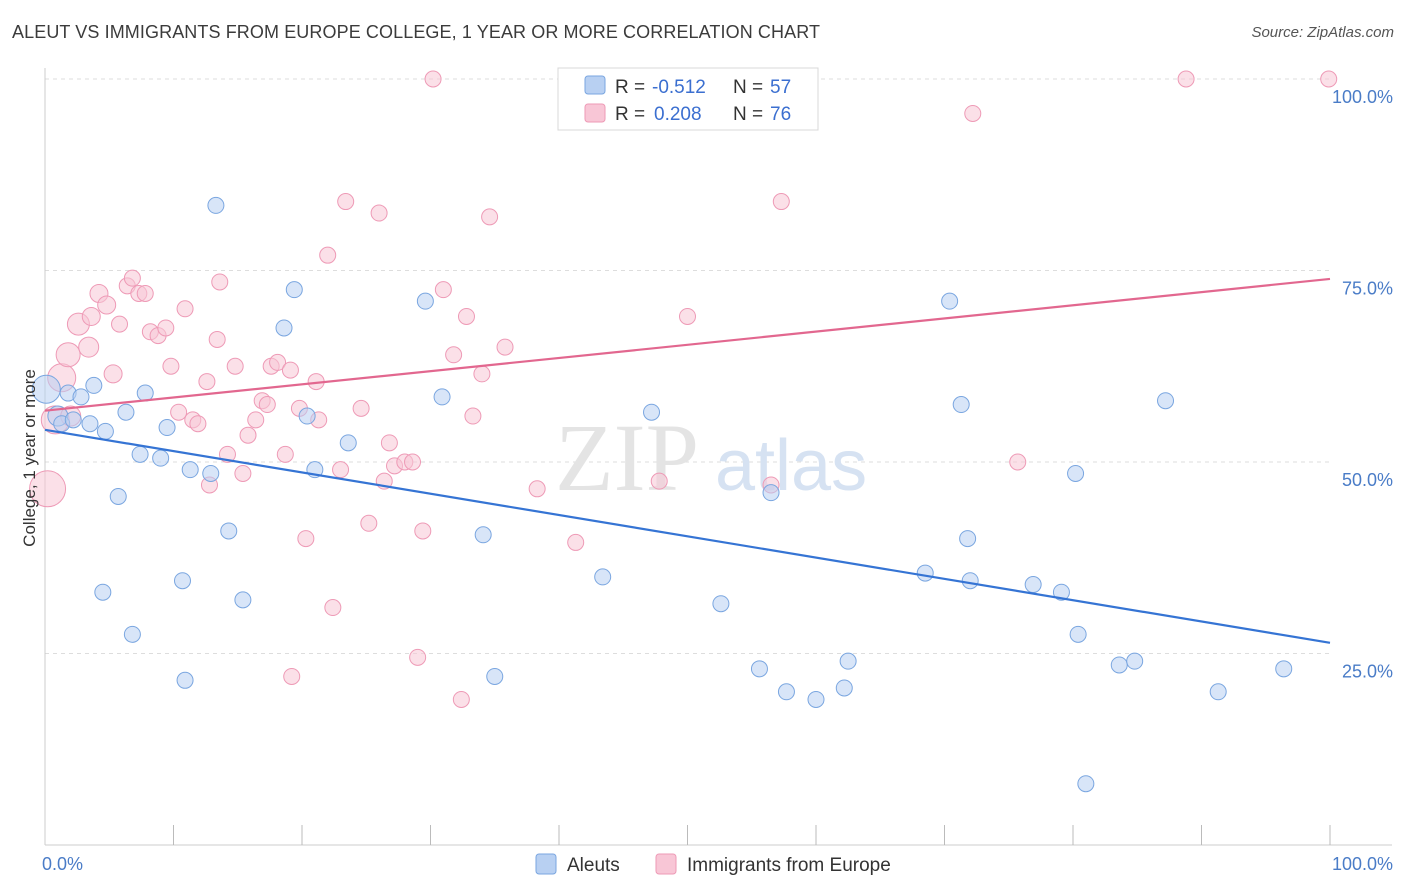 The image size is (1406, 892). I want to click on europe-trend-line, so click(687, 344).